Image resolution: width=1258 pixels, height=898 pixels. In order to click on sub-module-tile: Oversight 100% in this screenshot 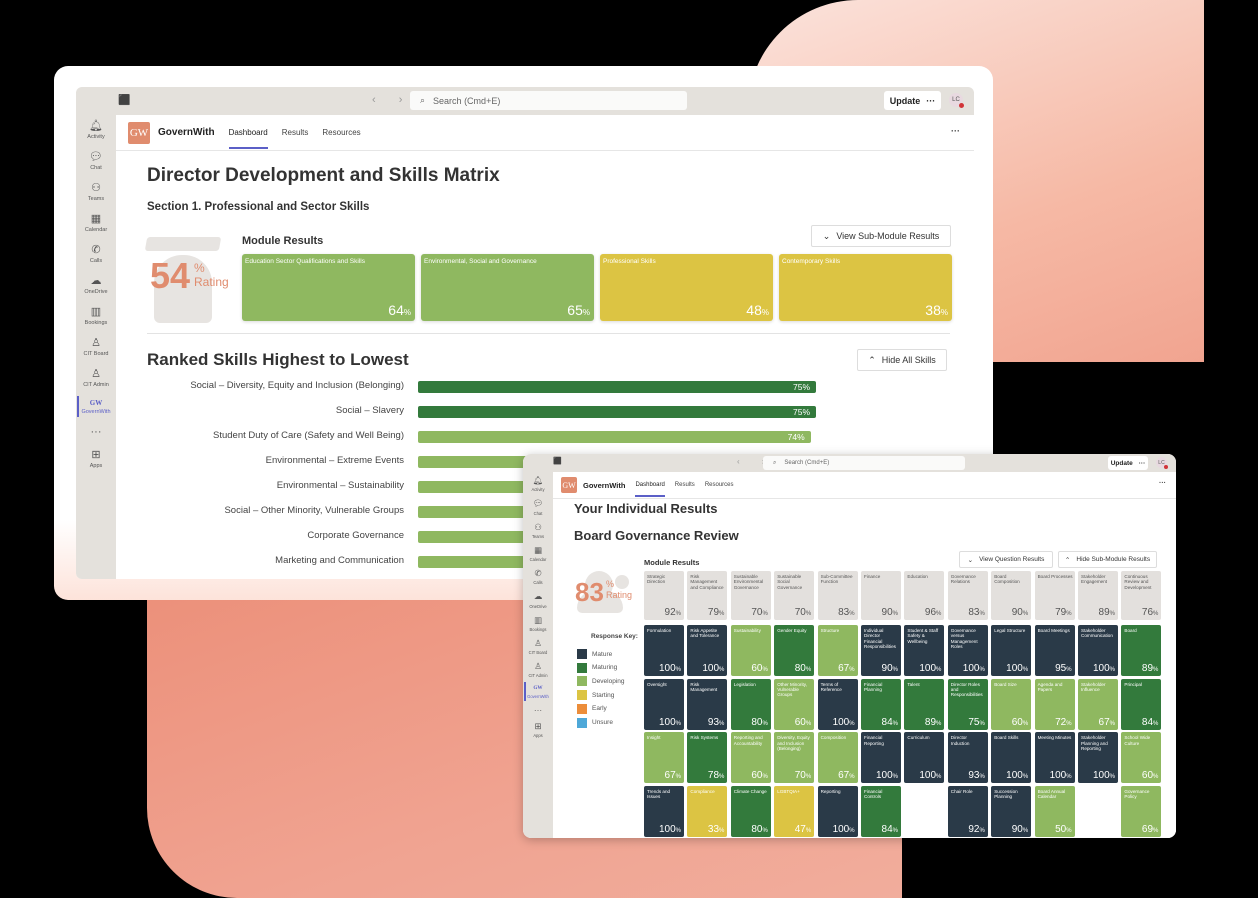, I will do `click(664, 704)`.